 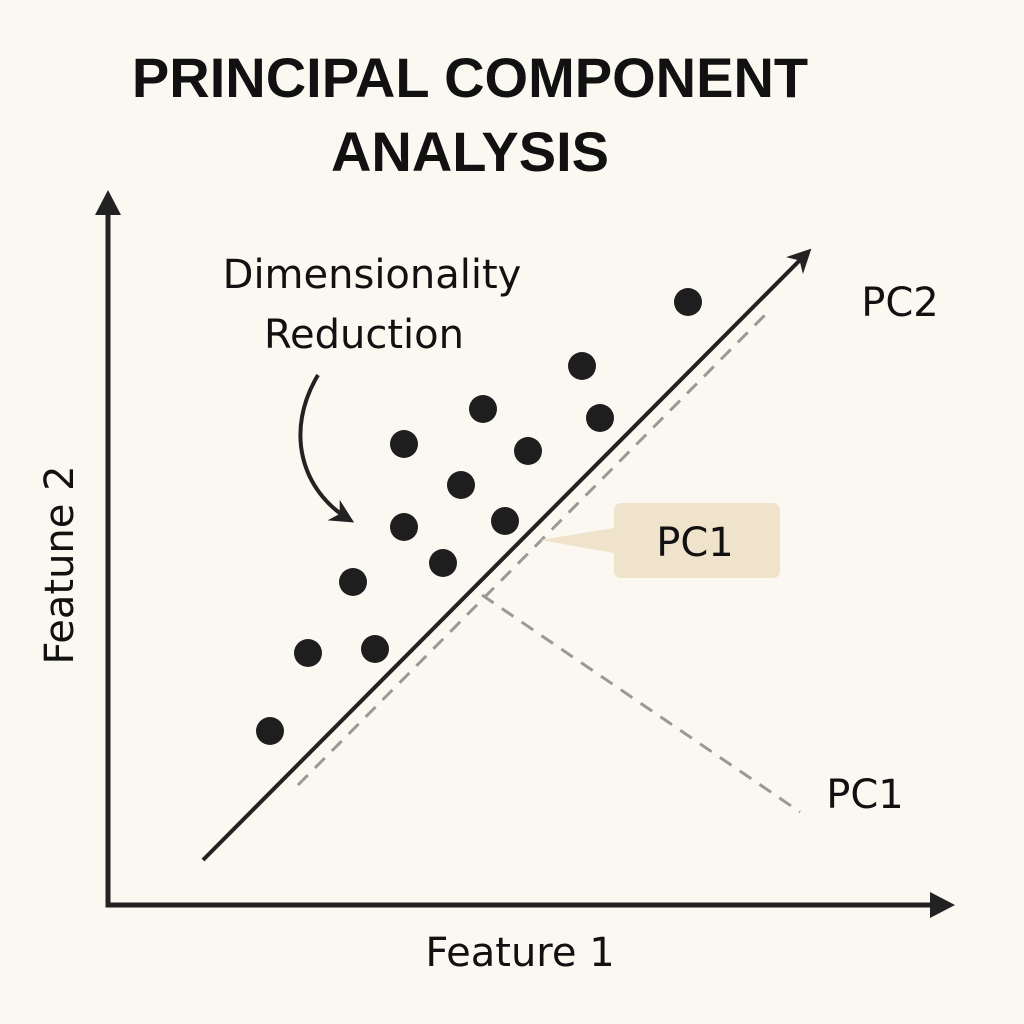 I want to click on pc1-label: PC1, so click(x=865, y=795).